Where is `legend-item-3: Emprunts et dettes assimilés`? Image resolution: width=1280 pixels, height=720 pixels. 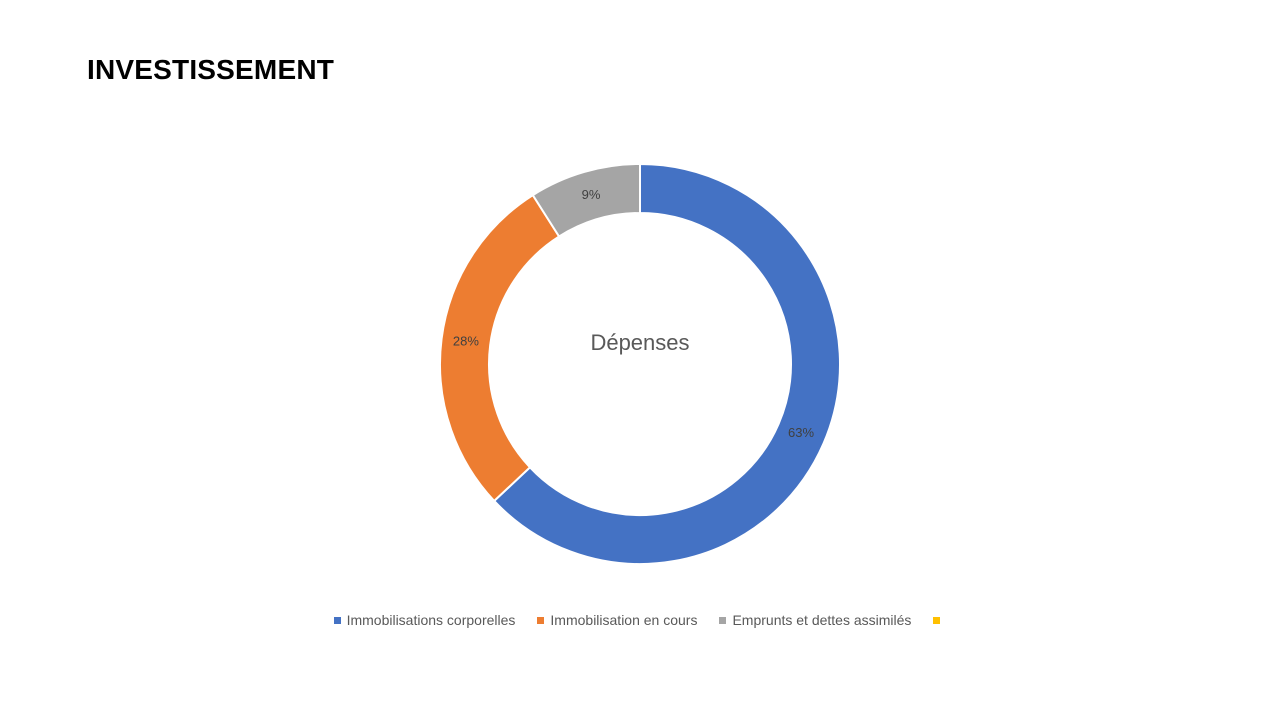 legend-item-3: Emprunts et dettes assimilés is located at coordinates (815, 620).